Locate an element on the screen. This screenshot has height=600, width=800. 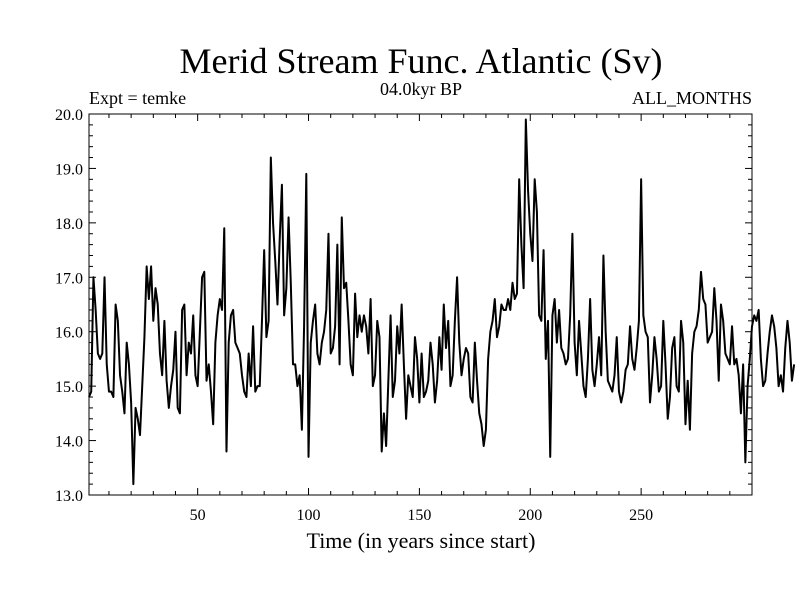
x-tick-label: 250 is located at coordinates (641, 515).